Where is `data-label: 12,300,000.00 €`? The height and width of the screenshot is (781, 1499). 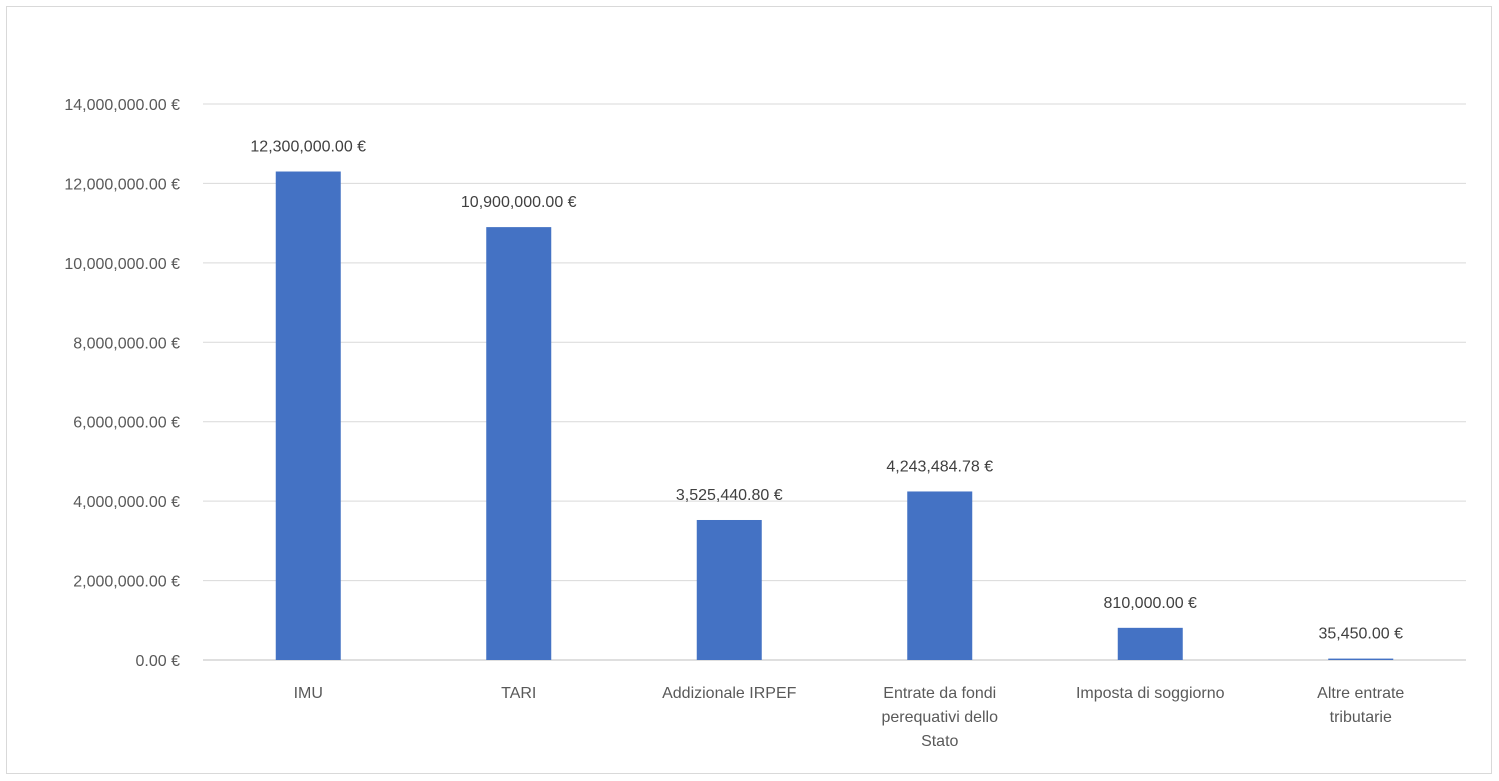 data-label: 12,300,000.00 € is located at coordinates (308, 147).